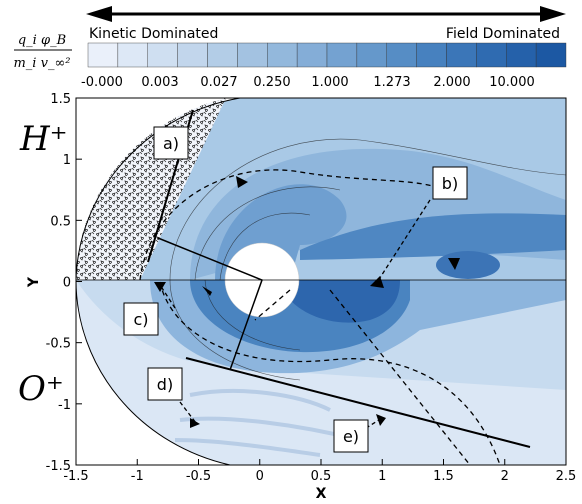 This screenshot has height=504, width=582. What do you see at coordinates (297, 225) in the screenshot?
I see `dashed-path-upper` at bounding box center [297, 225].